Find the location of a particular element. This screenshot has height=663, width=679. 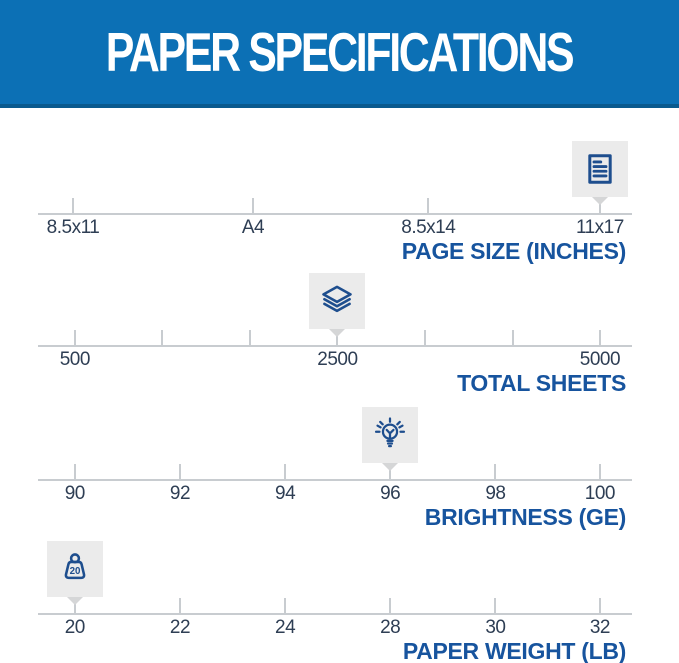

tick-label: 98 is located at coordinates (495, 493).